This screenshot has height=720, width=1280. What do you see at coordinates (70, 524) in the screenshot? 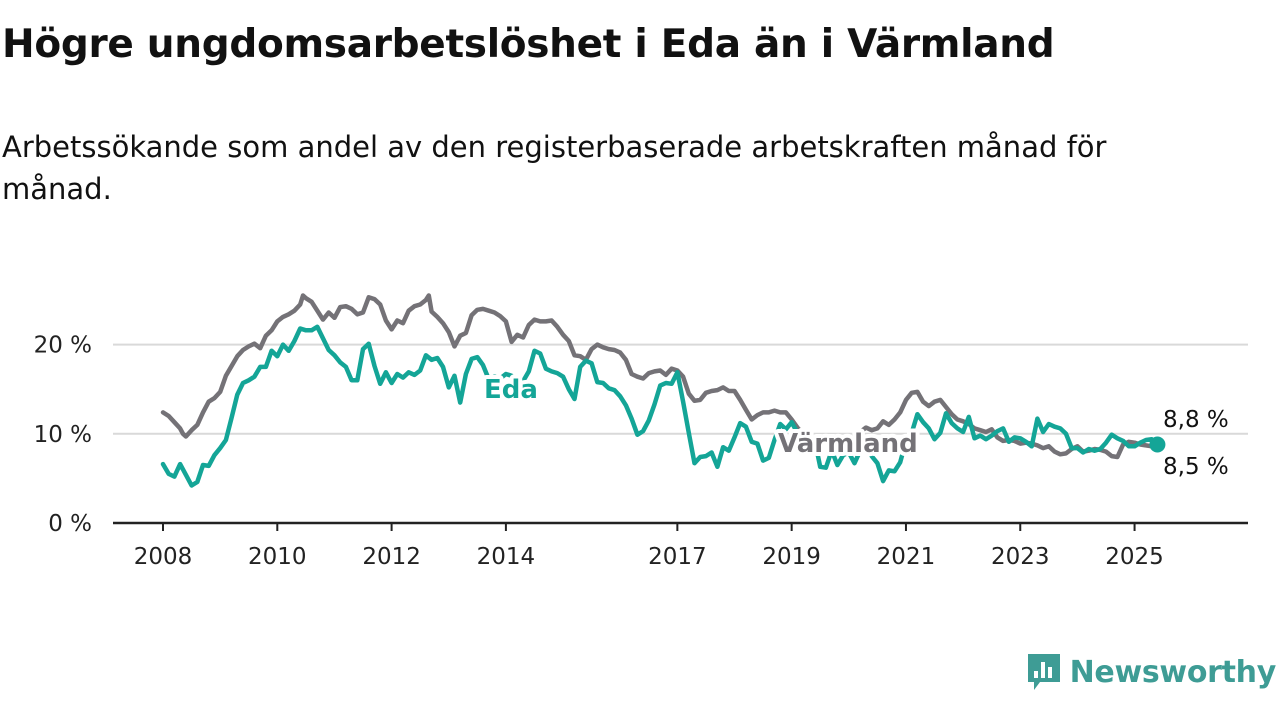
I see `y-tick-label: 0 %` at bounding box center [70, 524].